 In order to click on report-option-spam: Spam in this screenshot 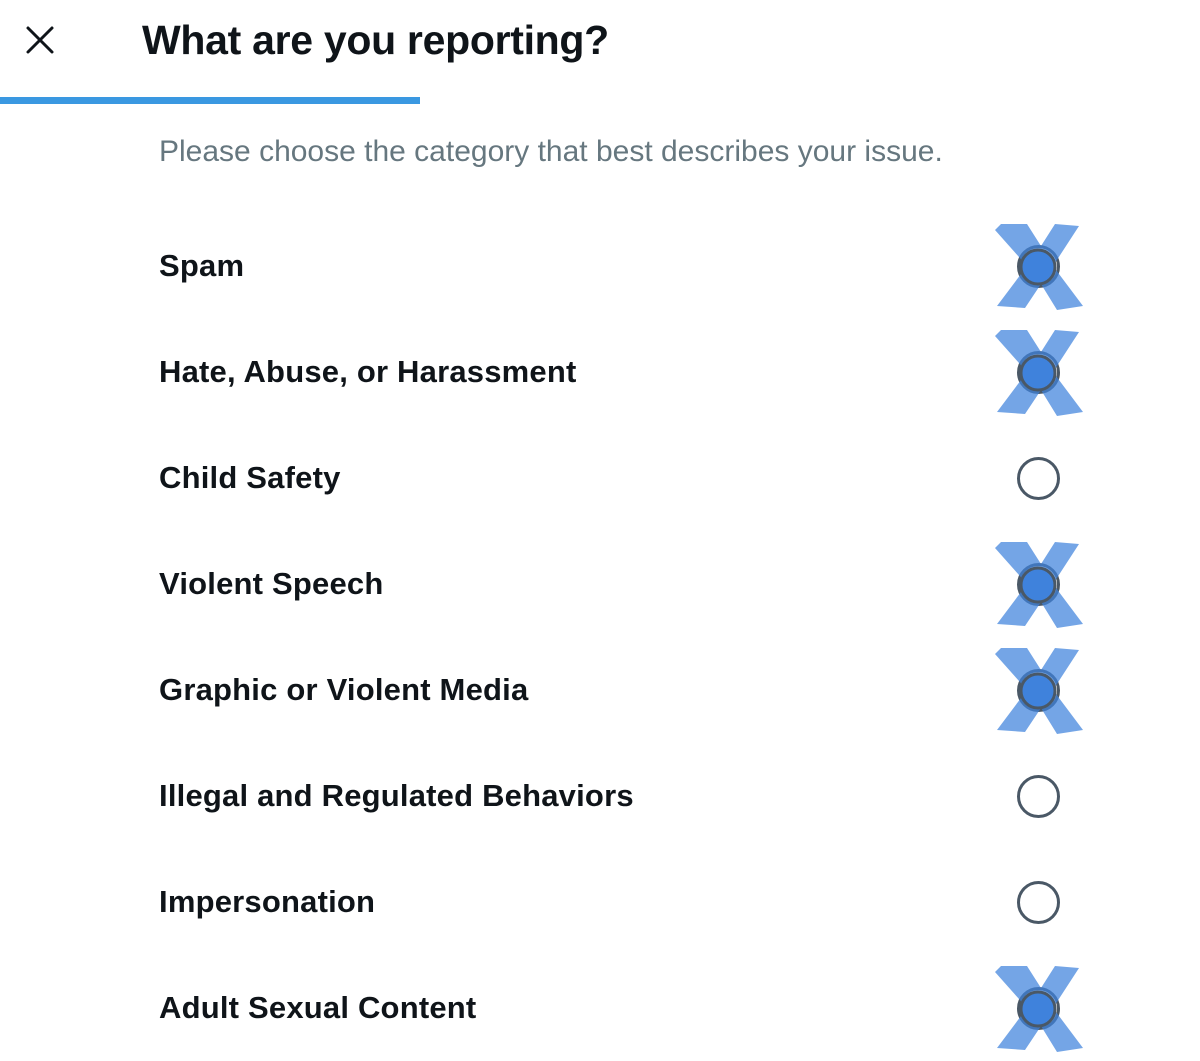, I will do `click(600, 266)`.